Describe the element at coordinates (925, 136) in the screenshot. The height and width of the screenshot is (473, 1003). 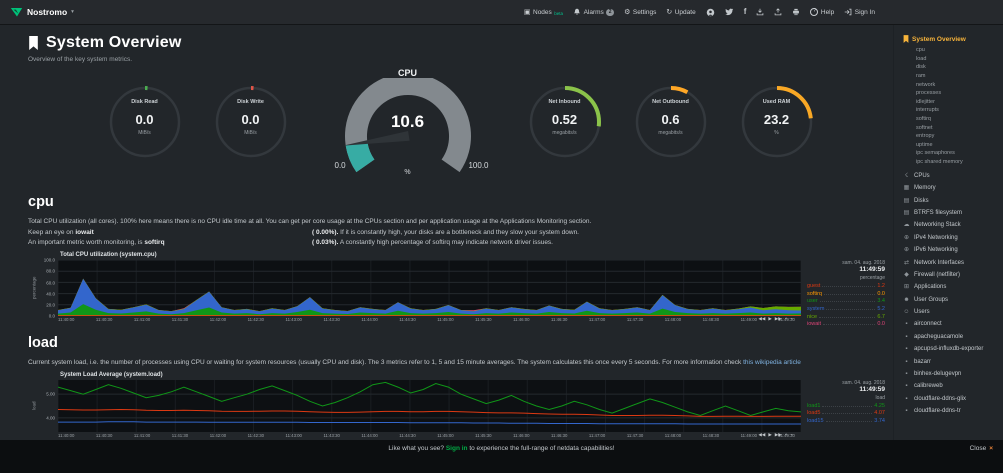
I see `sidebar-subitem-entropy: entropy` at that location.